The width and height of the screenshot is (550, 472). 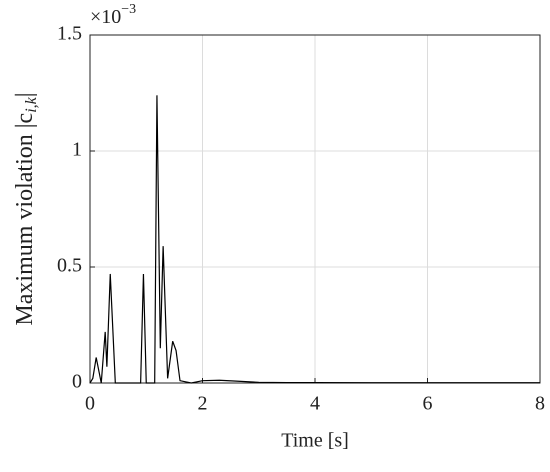 What do you see at coordinates (77, 382) in the screenshot?
I see `y-tick-label: 0` at bounding box center [77, 382].